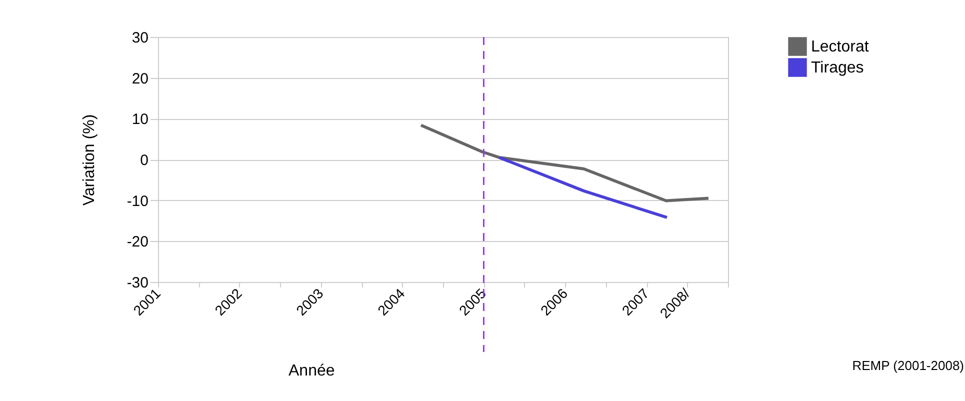 The image size is (965, 401). I want to click on y-tick-label: 0, so click(144, 160).